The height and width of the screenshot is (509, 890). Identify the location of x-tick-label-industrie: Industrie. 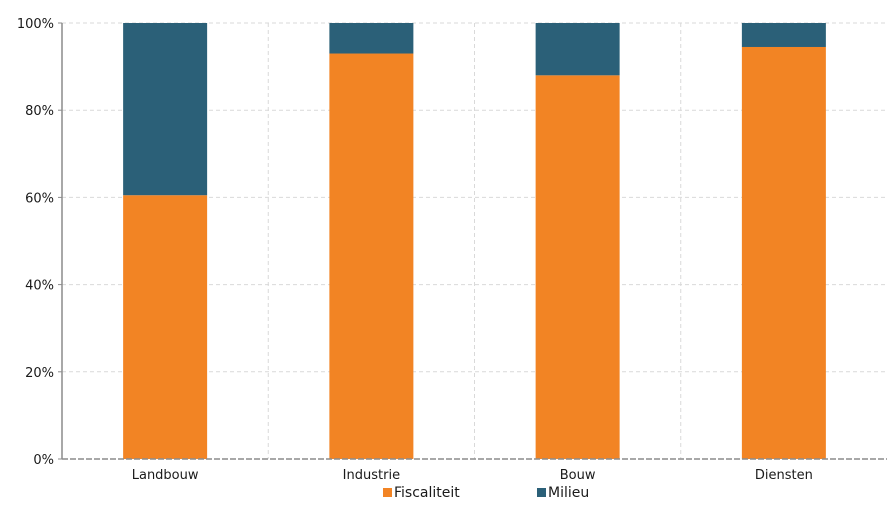
(371, 475).